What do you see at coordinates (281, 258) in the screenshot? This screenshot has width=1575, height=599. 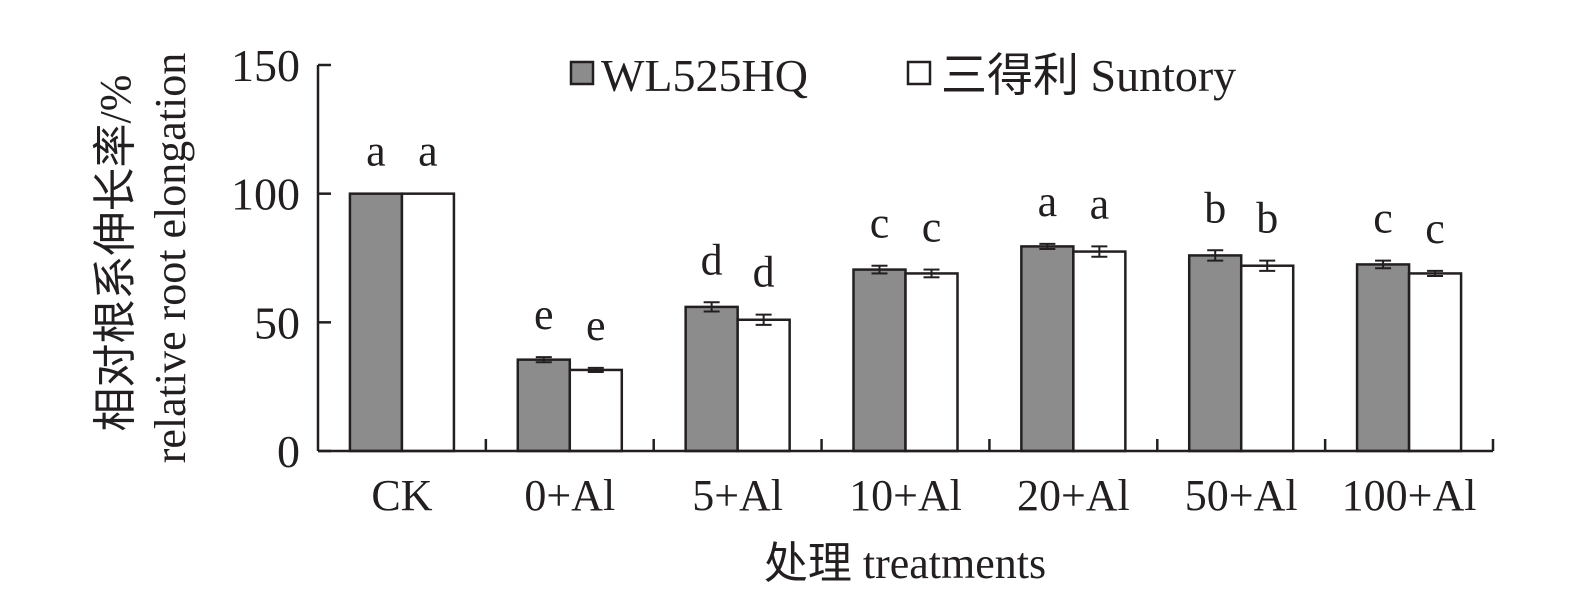 I see `y-ticks-layer: 0 50 100 150` at bounding box center [281, 258].